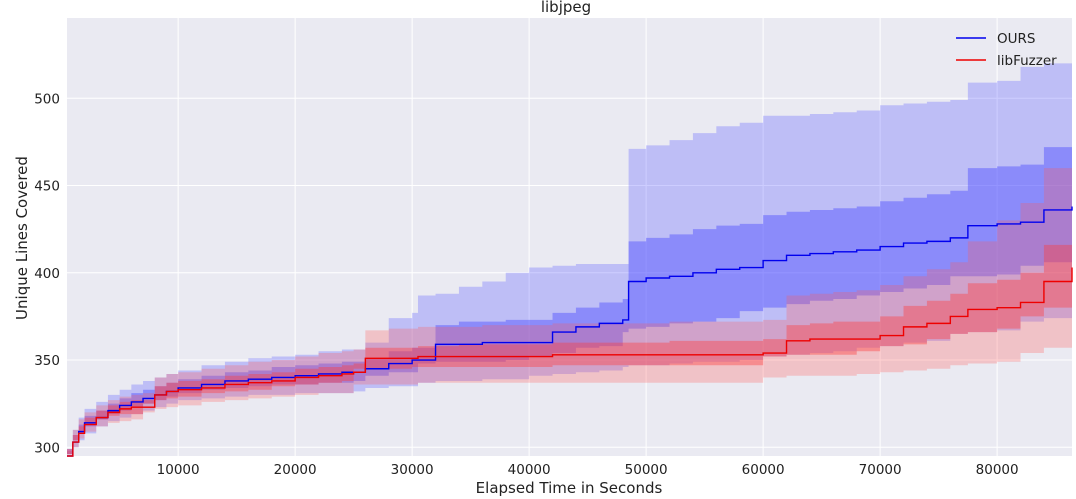  What do you see at coordinates (47, 448) in the screenshot?
I see `y-tick-label: 300` at bounding box center [47, 448].